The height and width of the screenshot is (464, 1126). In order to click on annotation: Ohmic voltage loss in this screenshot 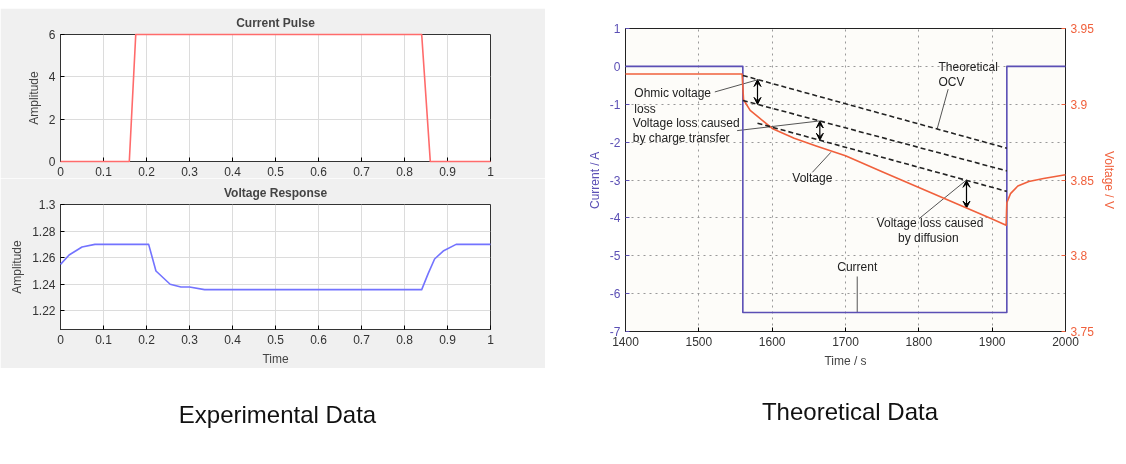, I will do `click(673, 101)`.